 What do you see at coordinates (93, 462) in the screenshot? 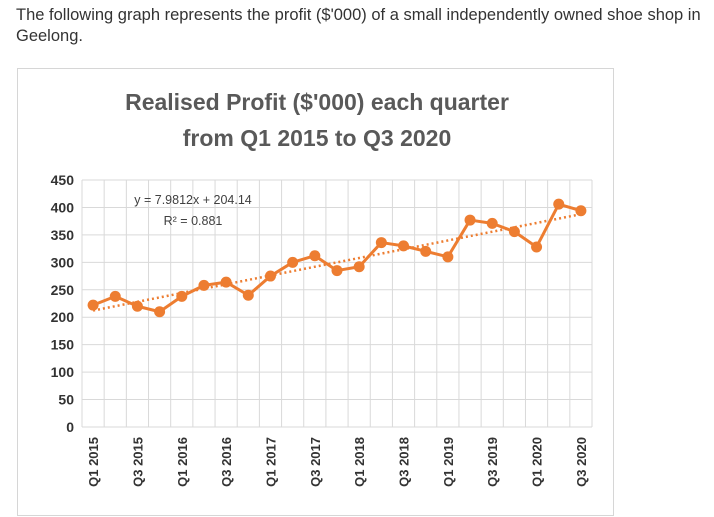
I see `x-tick-label: Q1 2015` at bounding box center [93, 462].